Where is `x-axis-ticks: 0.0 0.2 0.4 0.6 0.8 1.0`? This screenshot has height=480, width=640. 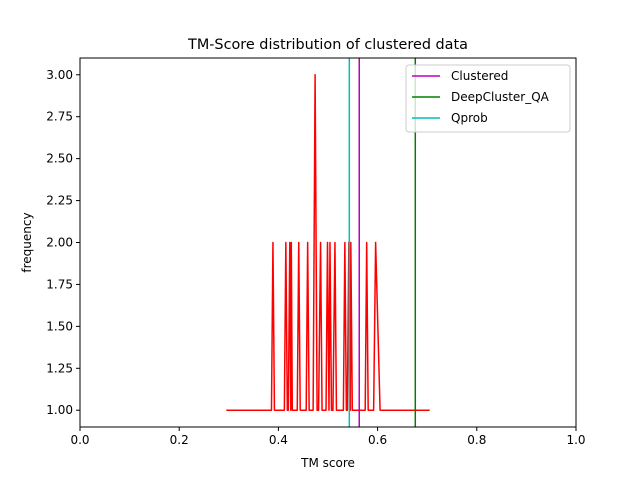 x-axis-ticks: 0.0 0.2 0.4 0.6 0.8 1.0 is located at coordinates (328, 437).